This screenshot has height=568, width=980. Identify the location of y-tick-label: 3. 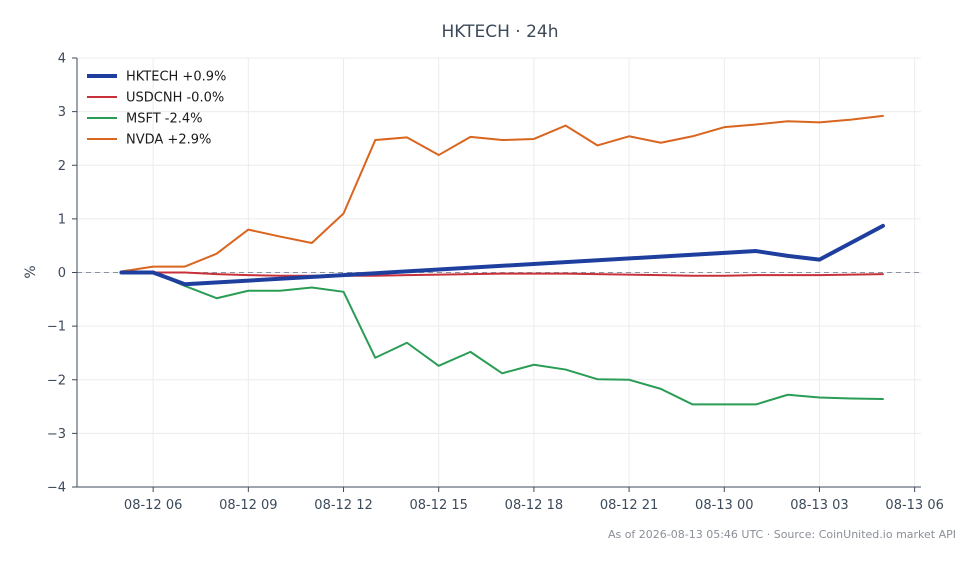
(62, 112).